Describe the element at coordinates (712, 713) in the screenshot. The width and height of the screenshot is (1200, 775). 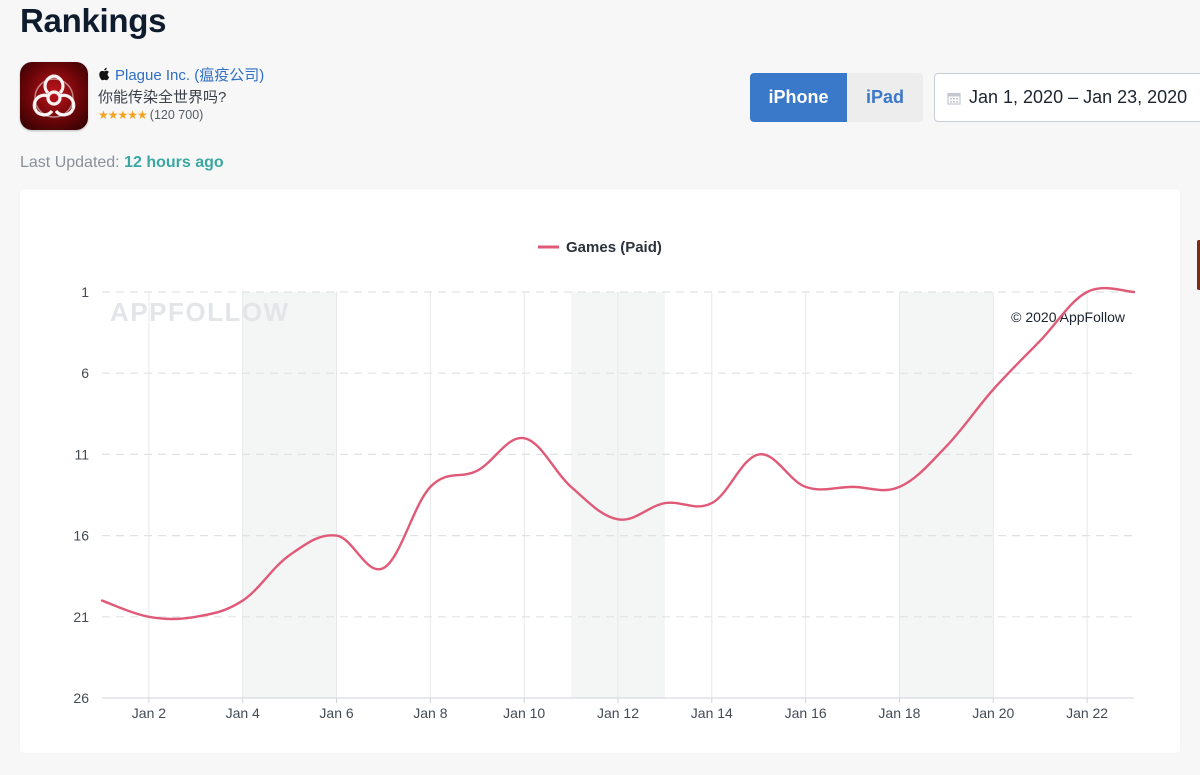
I see `x-tick-label: Jan 14` at that location.